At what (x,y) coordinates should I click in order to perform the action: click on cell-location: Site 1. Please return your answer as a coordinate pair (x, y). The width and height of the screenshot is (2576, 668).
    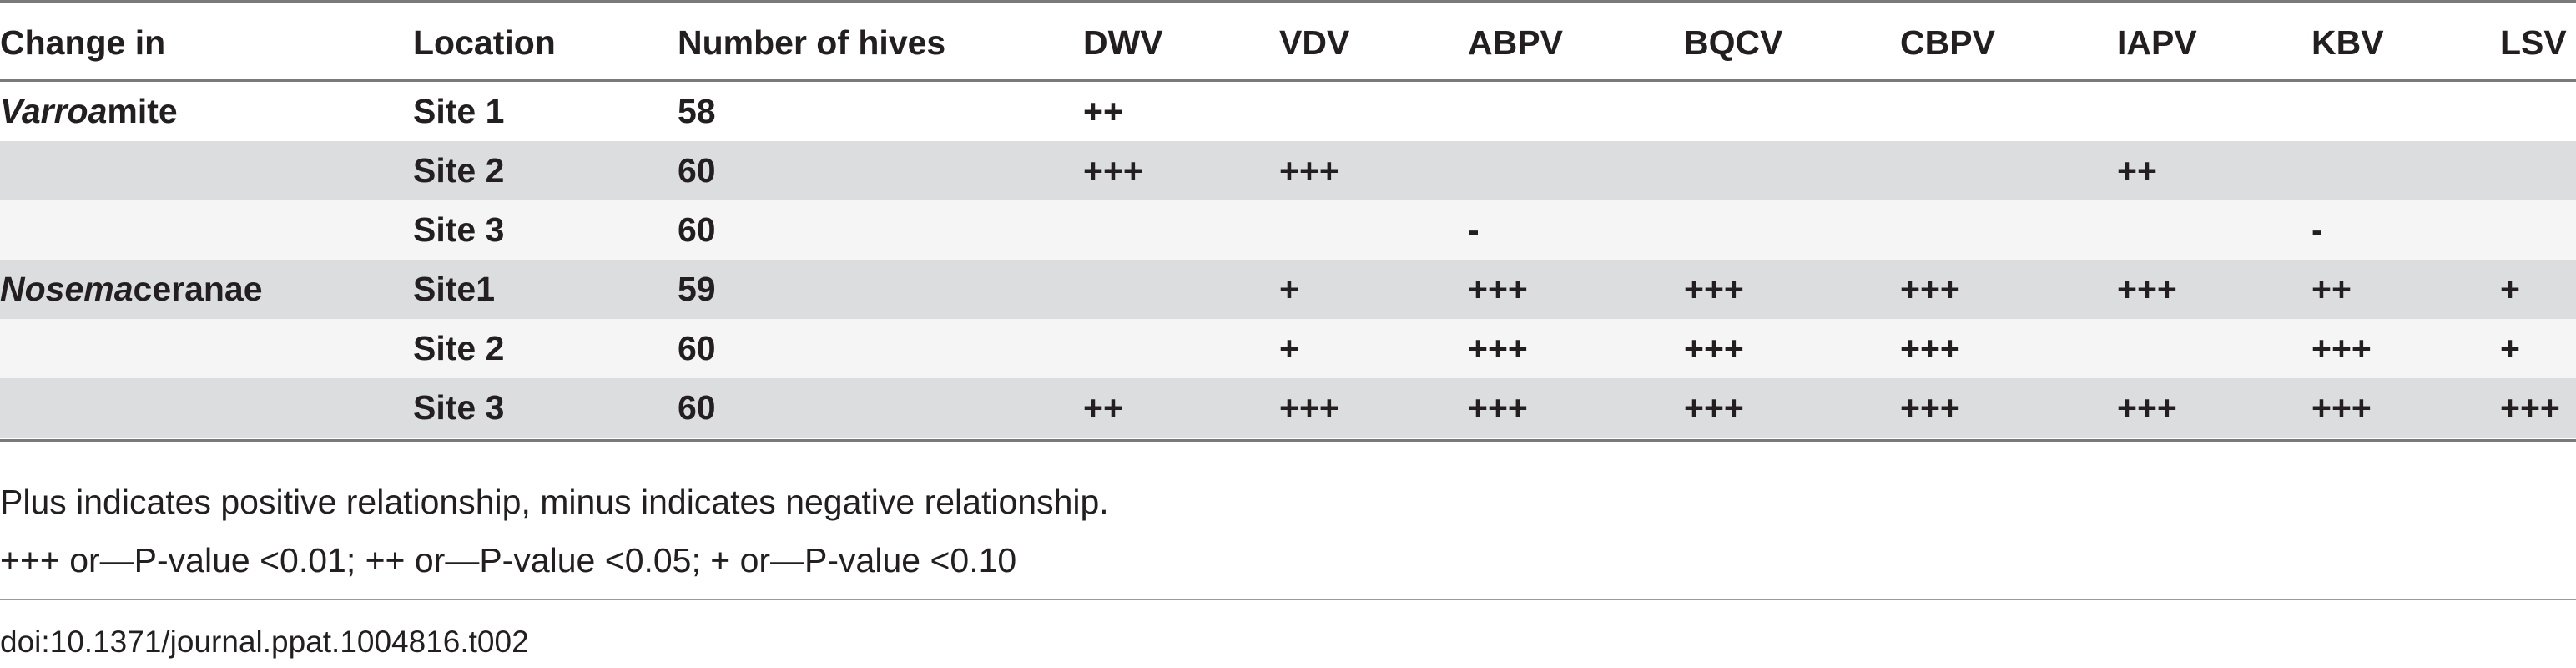
    Looking at the image, I should click on (459, 111).